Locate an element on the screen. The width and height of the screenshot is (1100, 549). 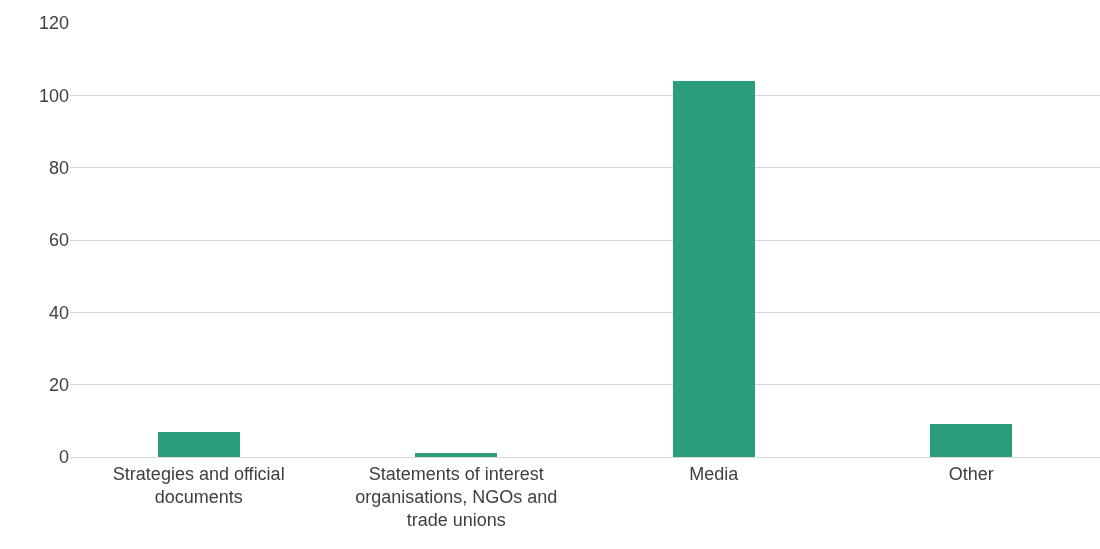
x-tick-label: Statements of interest organisations, NGOs and trade unions is located at coordinates (456, 497).